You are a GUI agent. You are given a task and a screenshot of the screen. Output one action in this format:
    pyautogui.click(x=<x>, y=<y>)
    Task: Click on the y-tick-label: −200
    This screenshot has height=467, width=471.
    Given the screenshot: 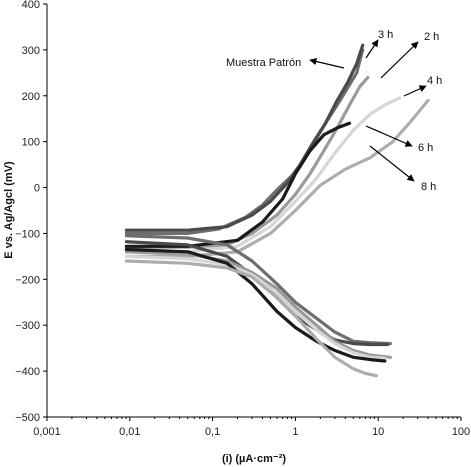 What is the action you would take?
    pyautogui.click(x=27, y=280)
    